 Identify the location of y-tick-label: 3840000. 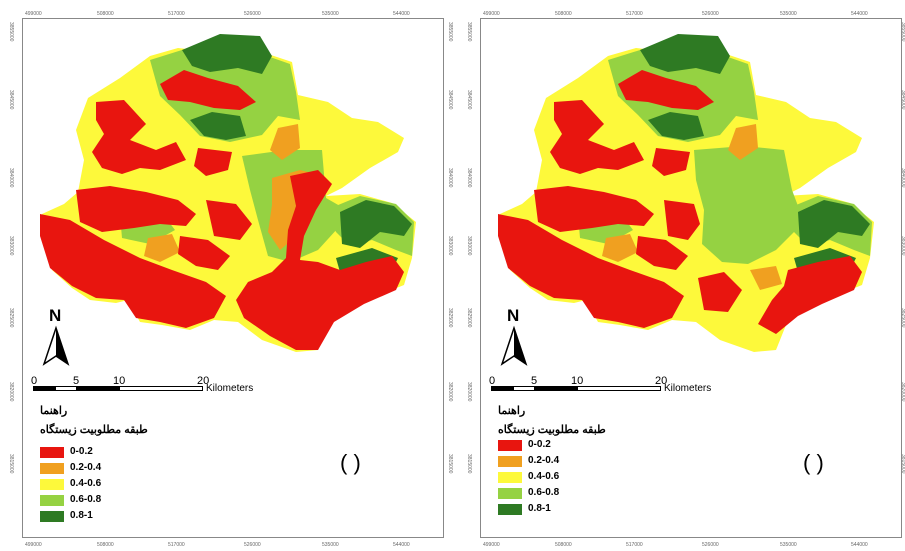
(902, 178).